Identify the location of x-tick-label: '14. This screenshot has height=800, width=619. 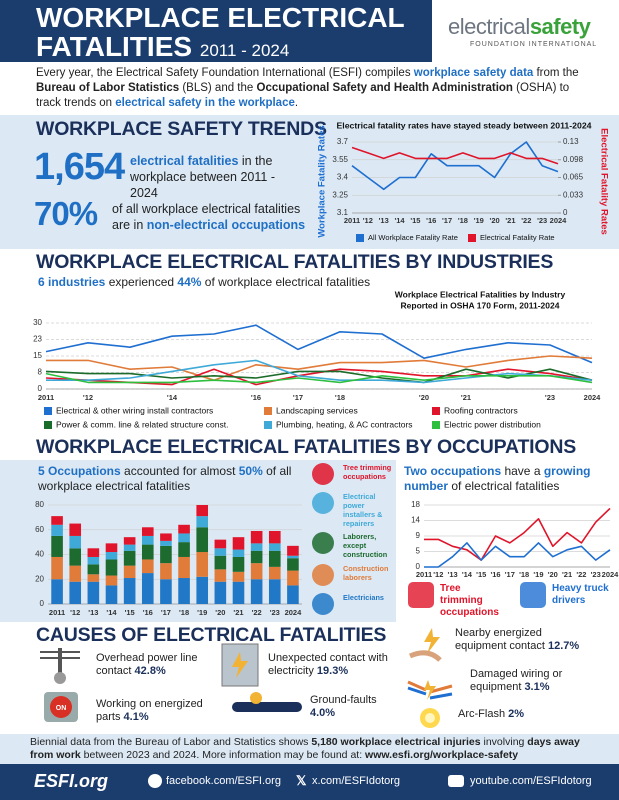
(172, 397).